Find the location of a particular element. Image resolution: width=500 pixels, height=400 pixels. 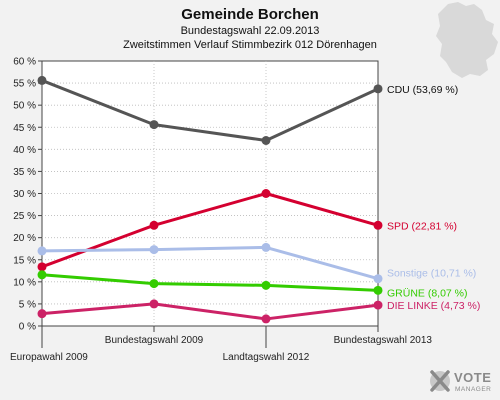

series-end-label: GRÜNE (8,07 %) is located at coordinates (427, 293).